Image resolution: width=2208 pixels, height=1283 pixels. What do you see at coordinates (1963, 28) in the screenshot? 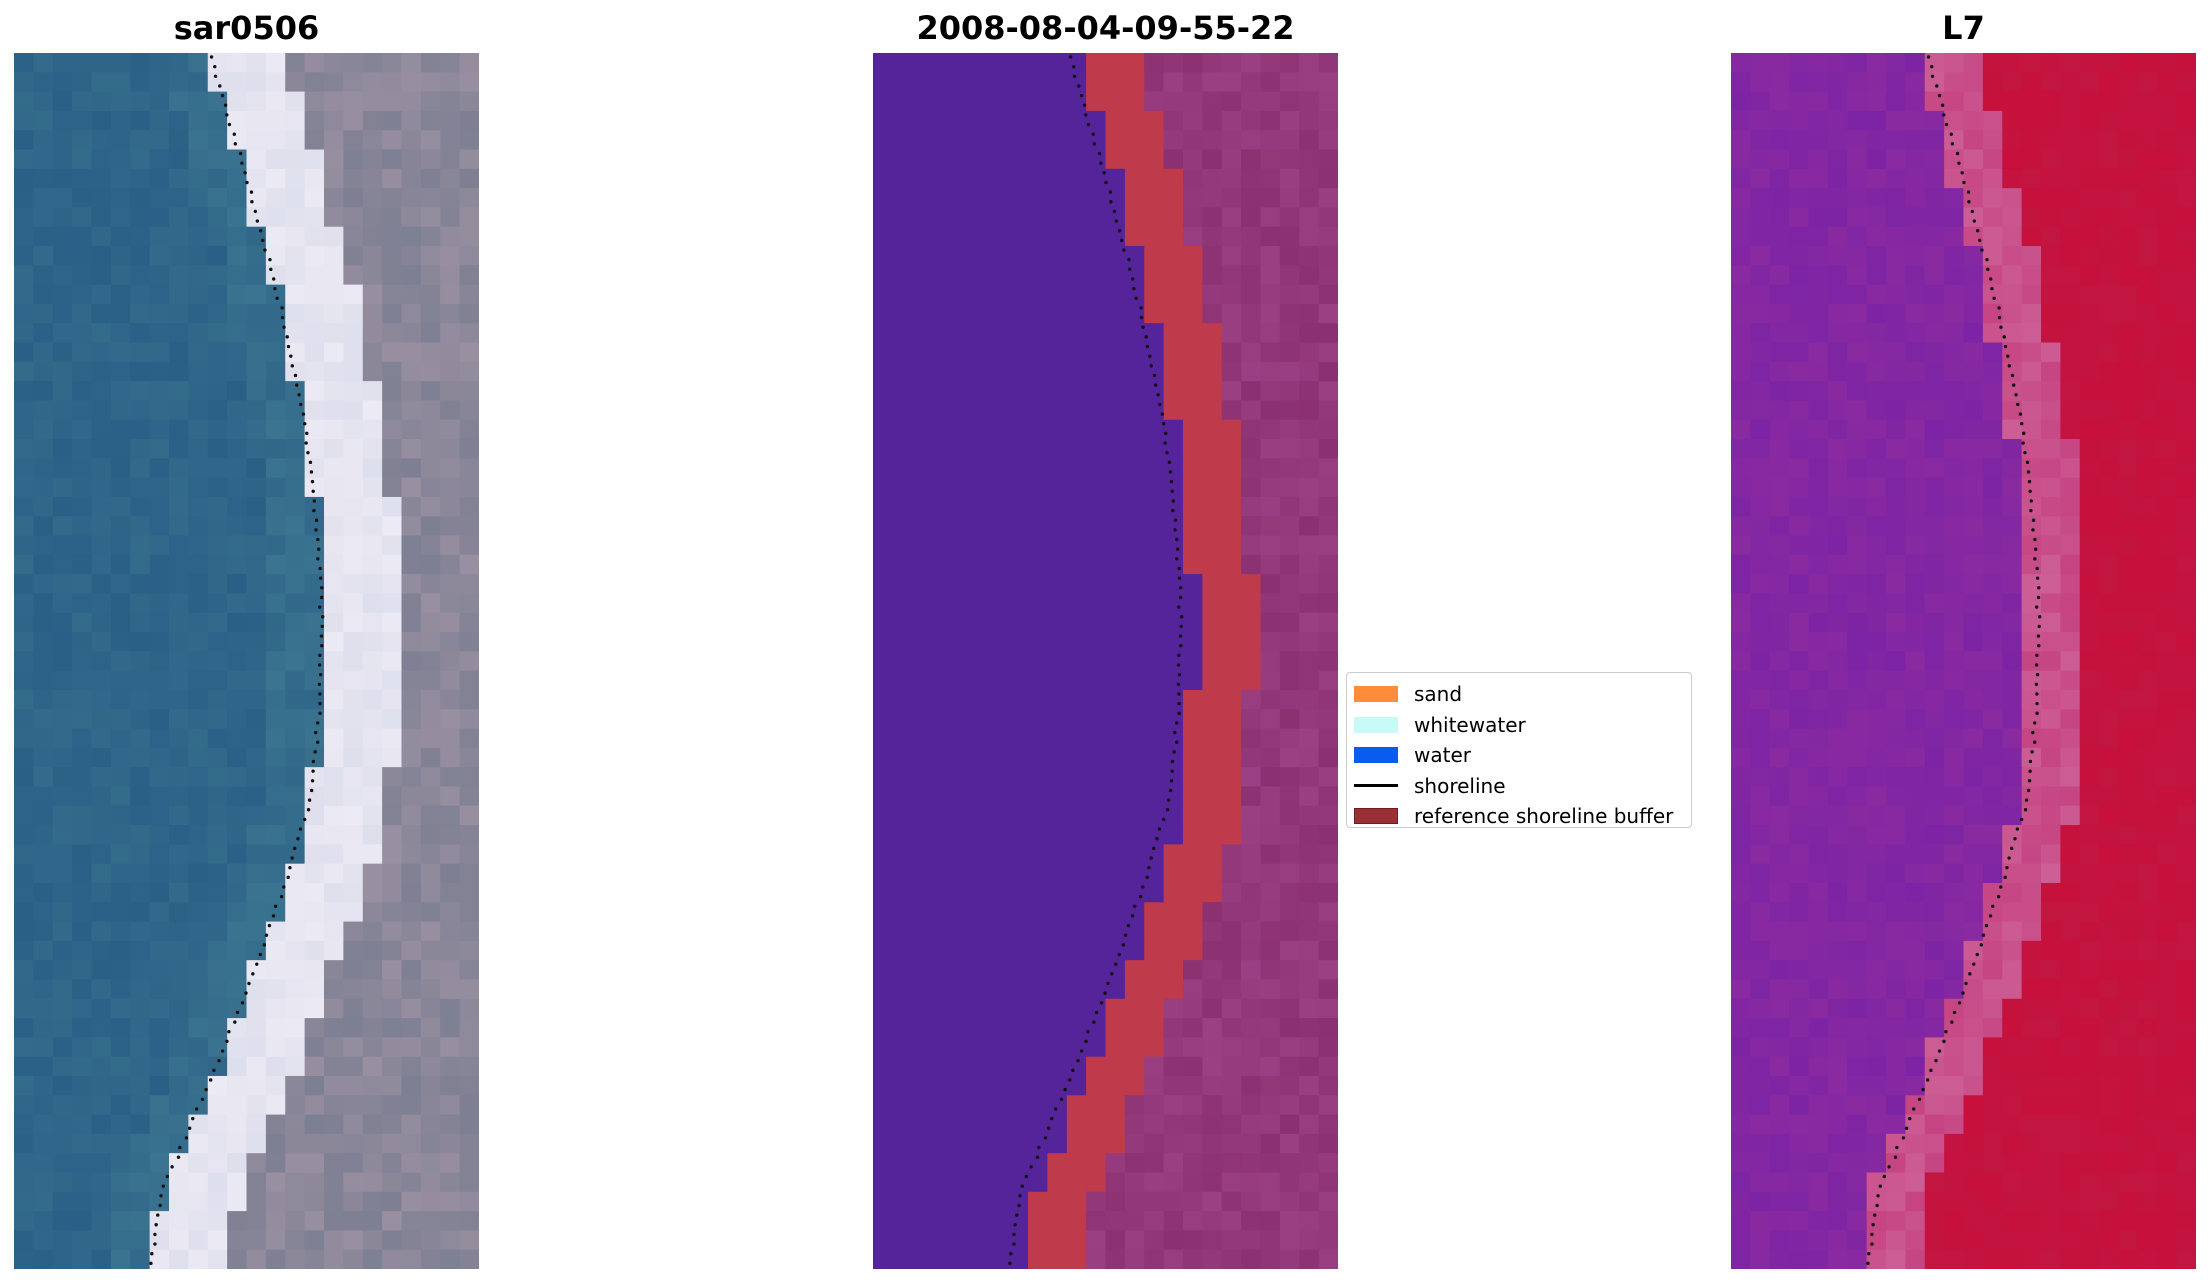
I see `panel-title-index: L7` at bounding box center [1963, 28].